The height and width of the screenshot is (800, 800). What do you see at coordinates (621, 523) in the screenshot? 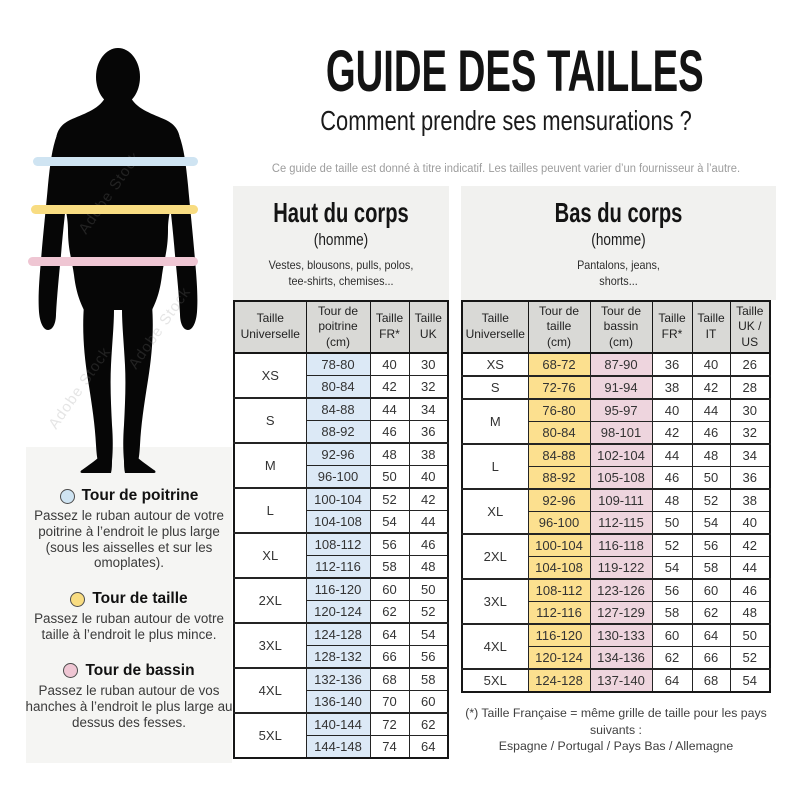
I see `value-cell: 112-115` at bounding box center [621, 523].